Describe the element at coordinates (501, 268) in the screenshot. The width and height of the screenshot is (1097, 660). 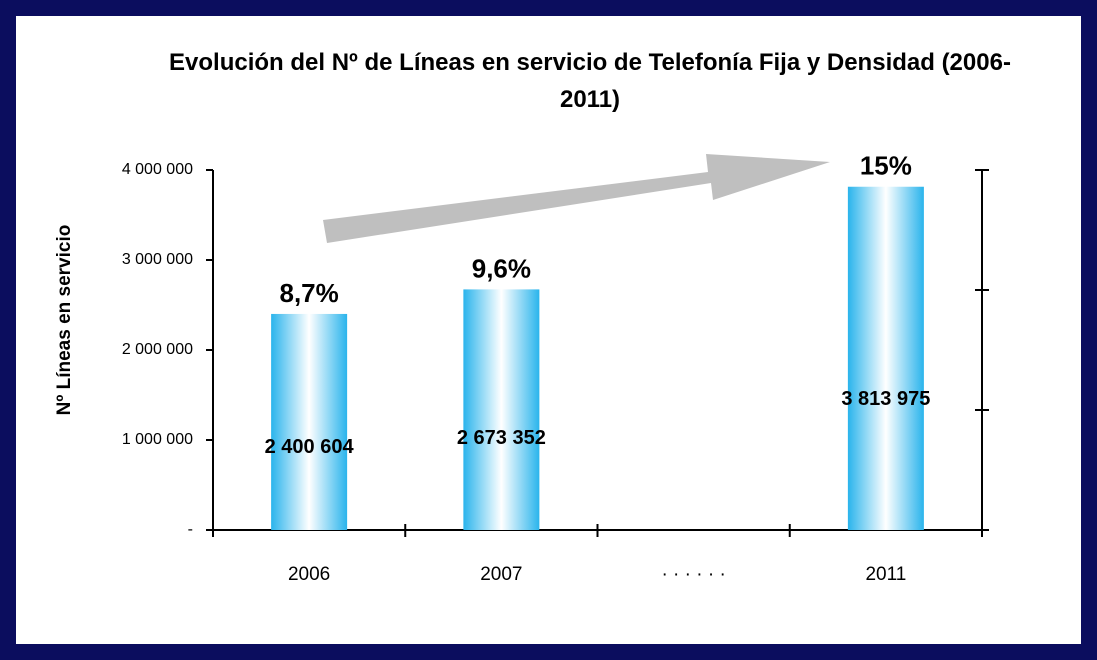
I see `density-label: 9,6%` at that location.